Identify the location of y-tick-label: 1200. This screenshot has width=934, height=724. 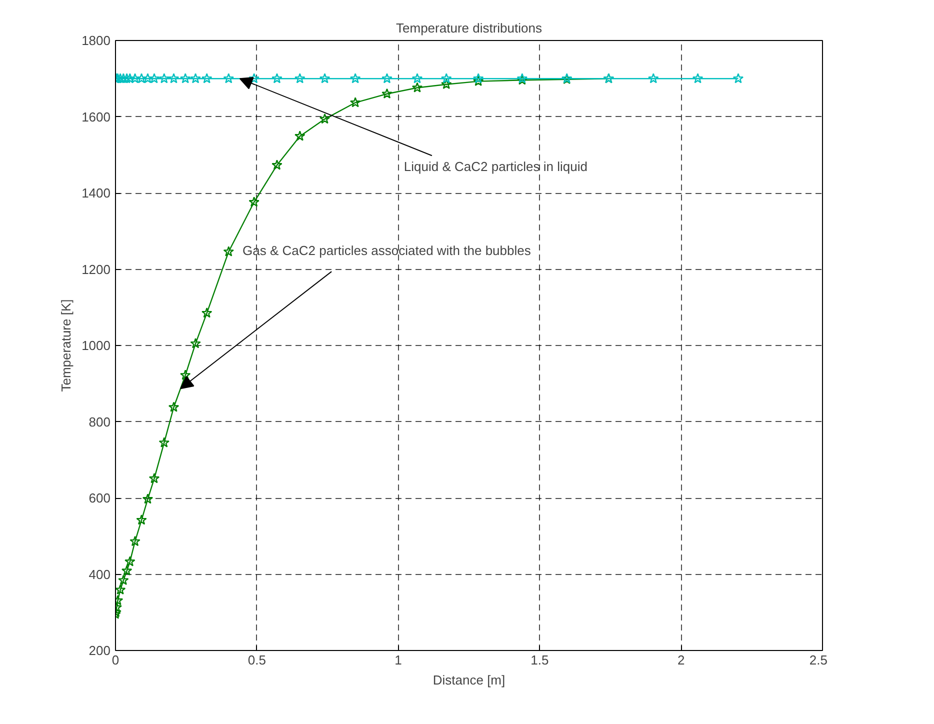
(96, 269).